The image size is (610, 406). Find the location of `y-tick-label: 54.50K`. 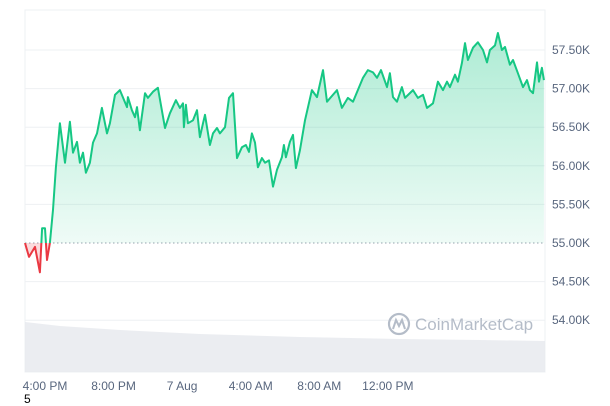

y-tick-label: 54.50K is located at coordinates (571, 282).